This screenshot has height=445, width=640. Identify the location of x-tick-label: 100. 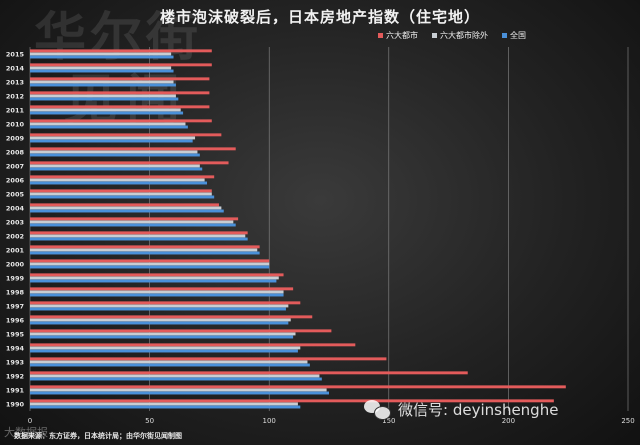
(269, 421).